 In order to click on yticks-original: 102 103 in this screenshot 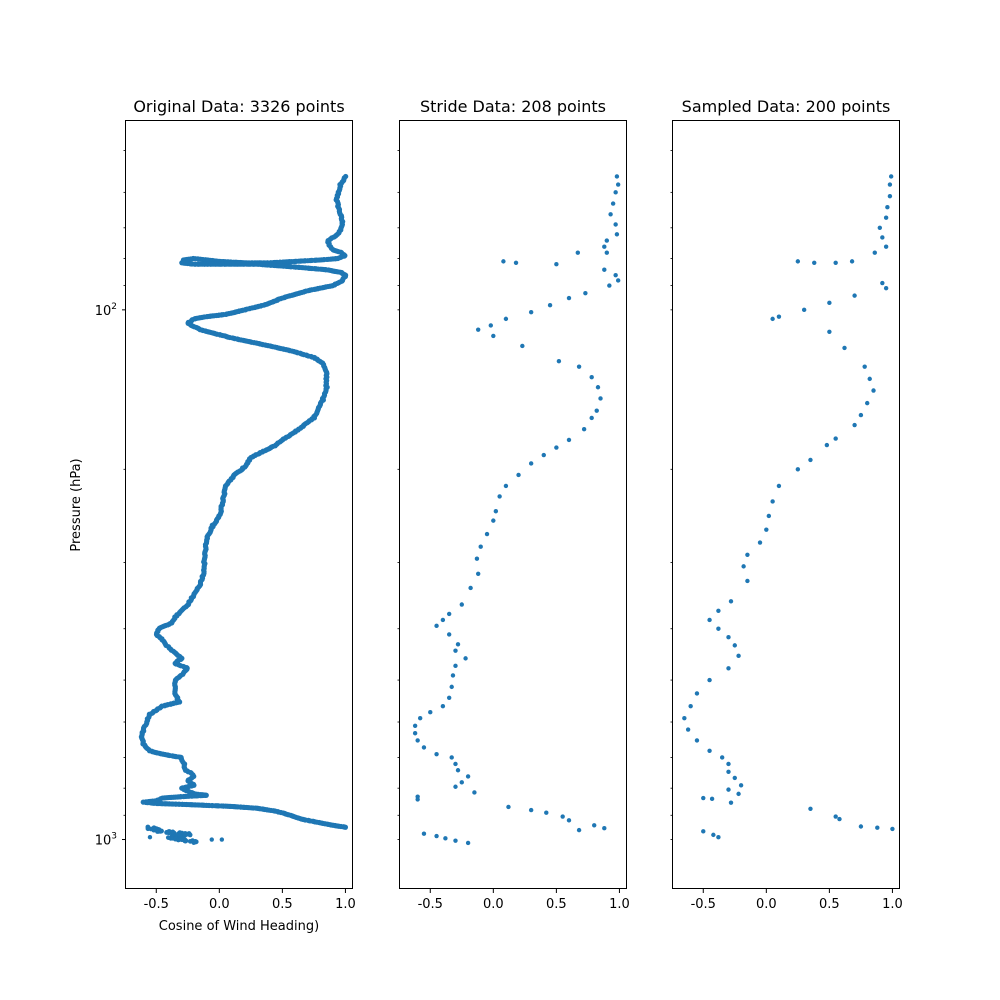, I will do `click(110, 499)`.